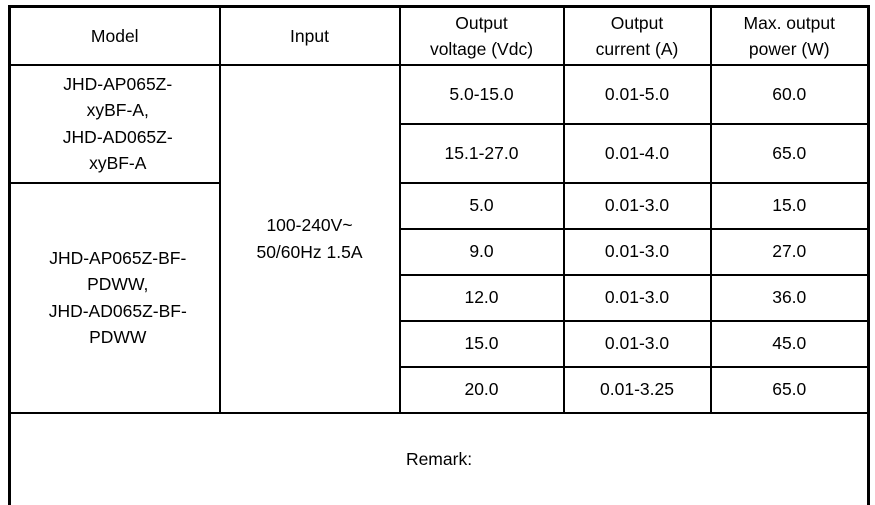 This screenshot has height=505, width=875. What do you see at coordinates (481, 94) in the screenshot?
I see `voltage-cell: 5.0-15.0` at bounding box center [481, 94].